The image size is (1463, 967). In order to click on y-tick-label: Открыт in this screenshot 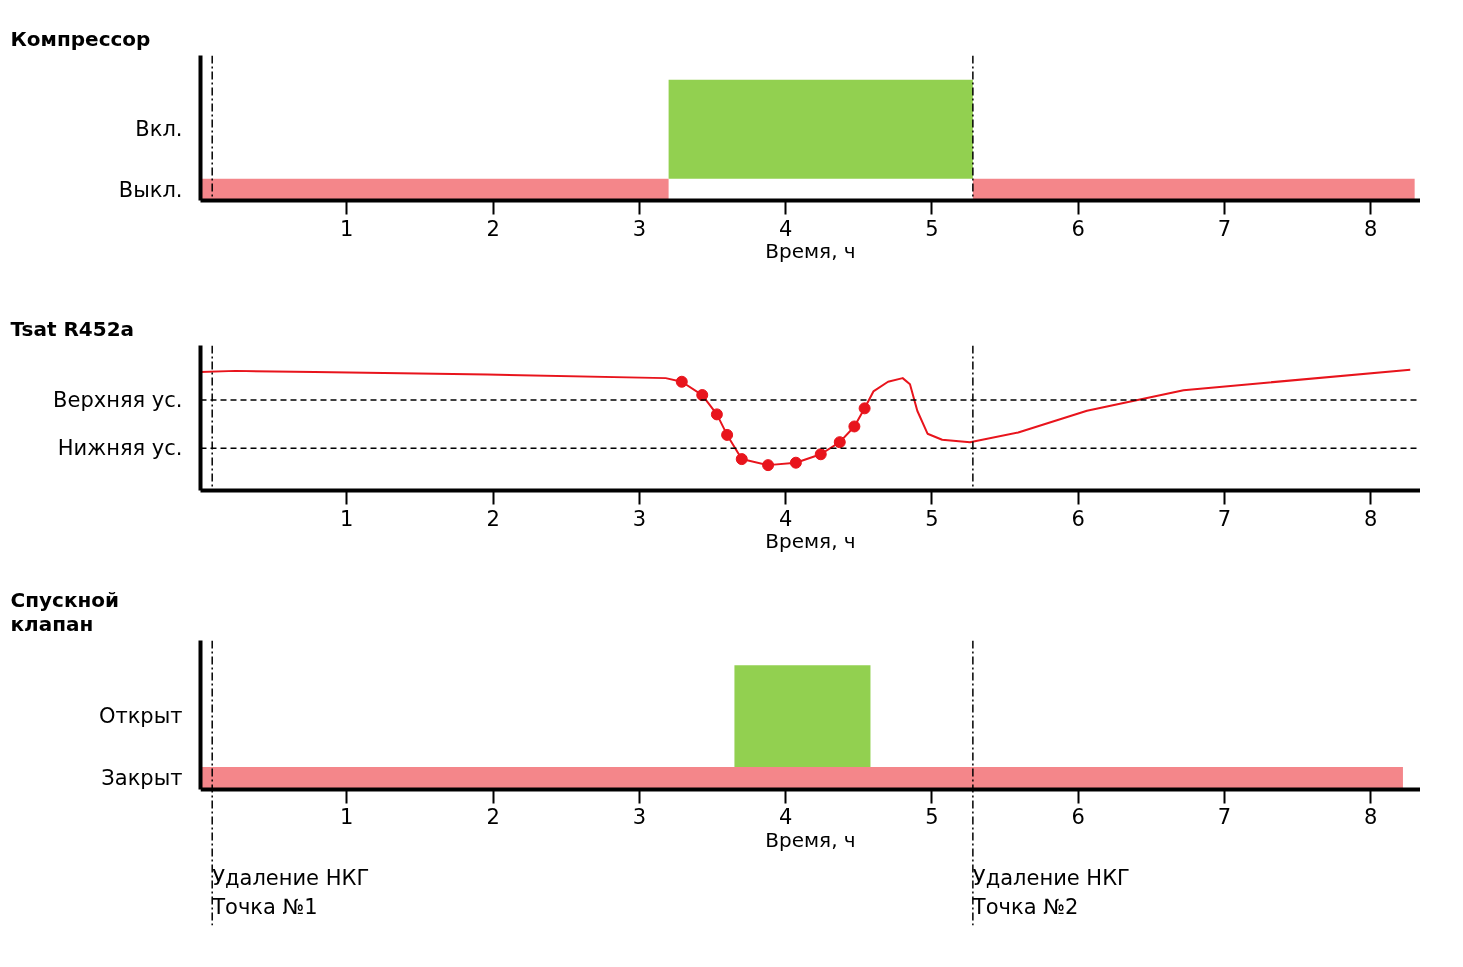, I will do `click(140, 716)`.